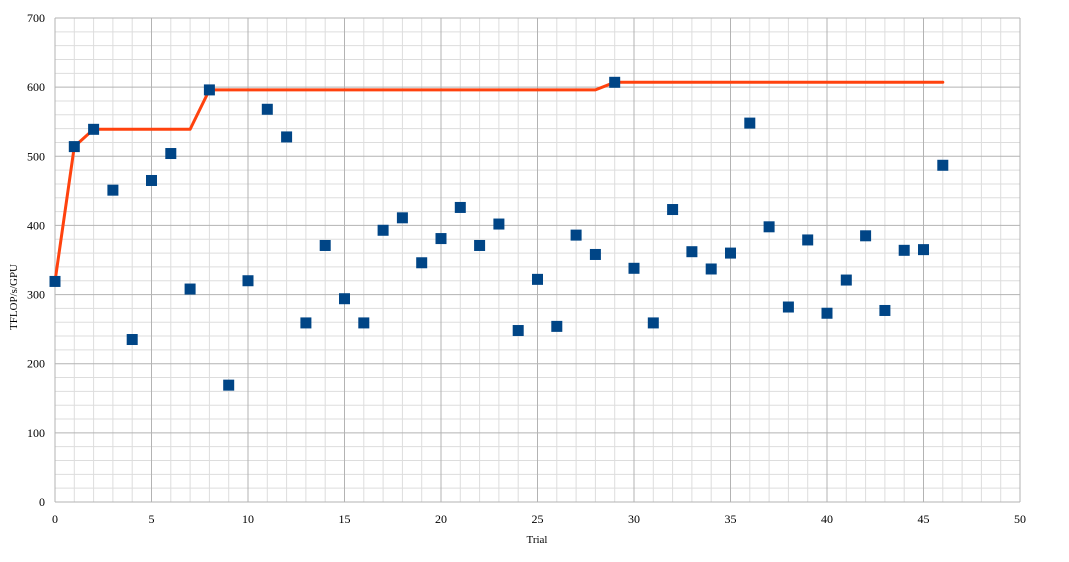  I want to click on y-tick-label: 300, so click(36, 295).